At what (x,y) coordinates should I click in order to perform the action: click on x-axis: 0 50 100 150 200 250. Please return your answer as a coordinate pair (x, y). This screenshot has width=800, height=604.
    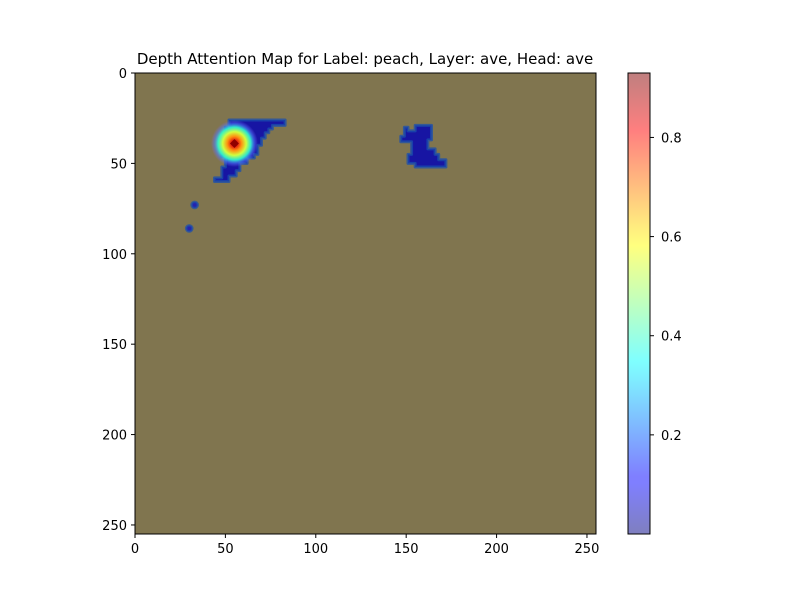
    Looking at the image, I should click on (365, 545).